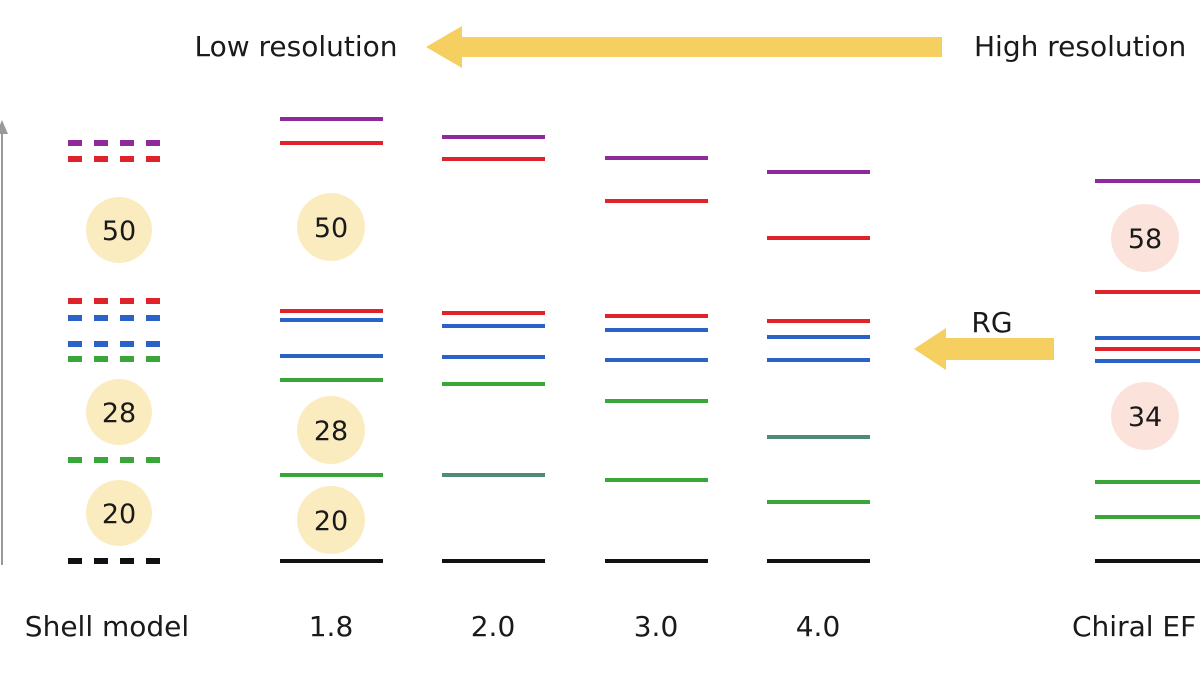 The height and width of the screenshot is (675, 1200). I want to click on rg-arrow-group: RG, so click(984, 338).